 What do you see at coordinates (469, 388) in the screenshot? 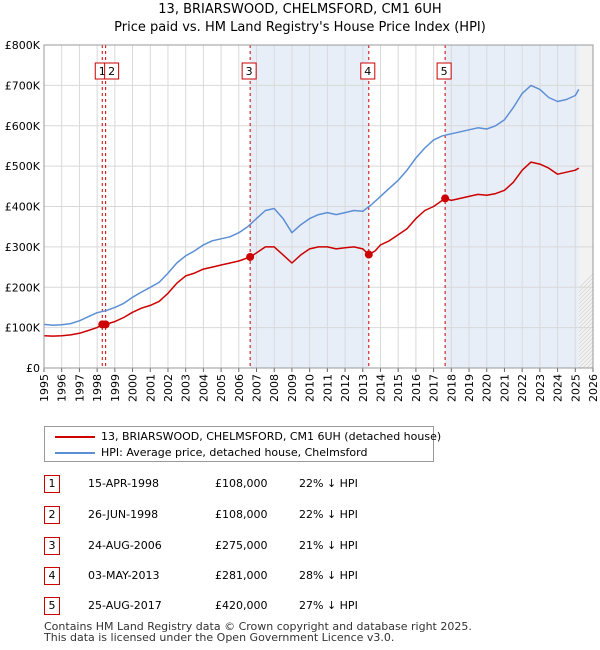
I see `x-tick-label: 2019` at bounding box center [469, 388].